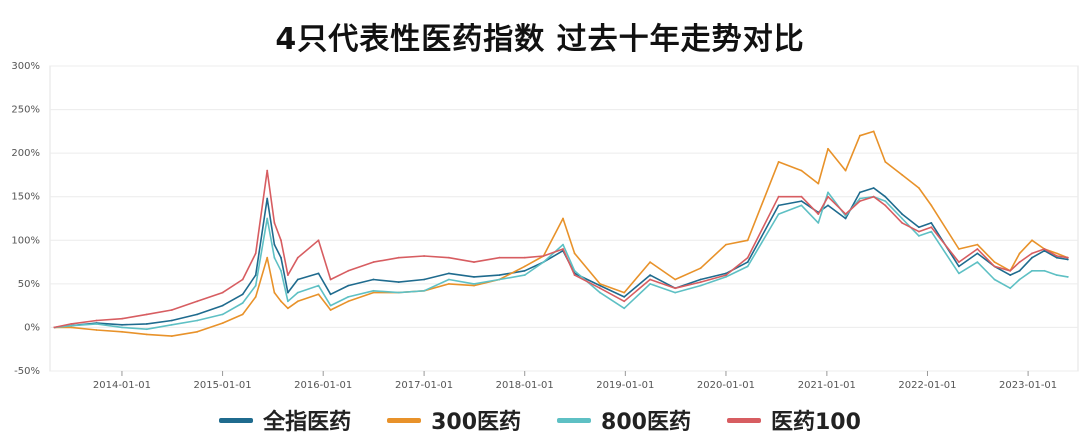 Image resolution: width=1080 pixels, height=442 pixels. Describe the element at coordinates (32, 327) in the screenshot. I see `y-tick-label: 0%` at that location.